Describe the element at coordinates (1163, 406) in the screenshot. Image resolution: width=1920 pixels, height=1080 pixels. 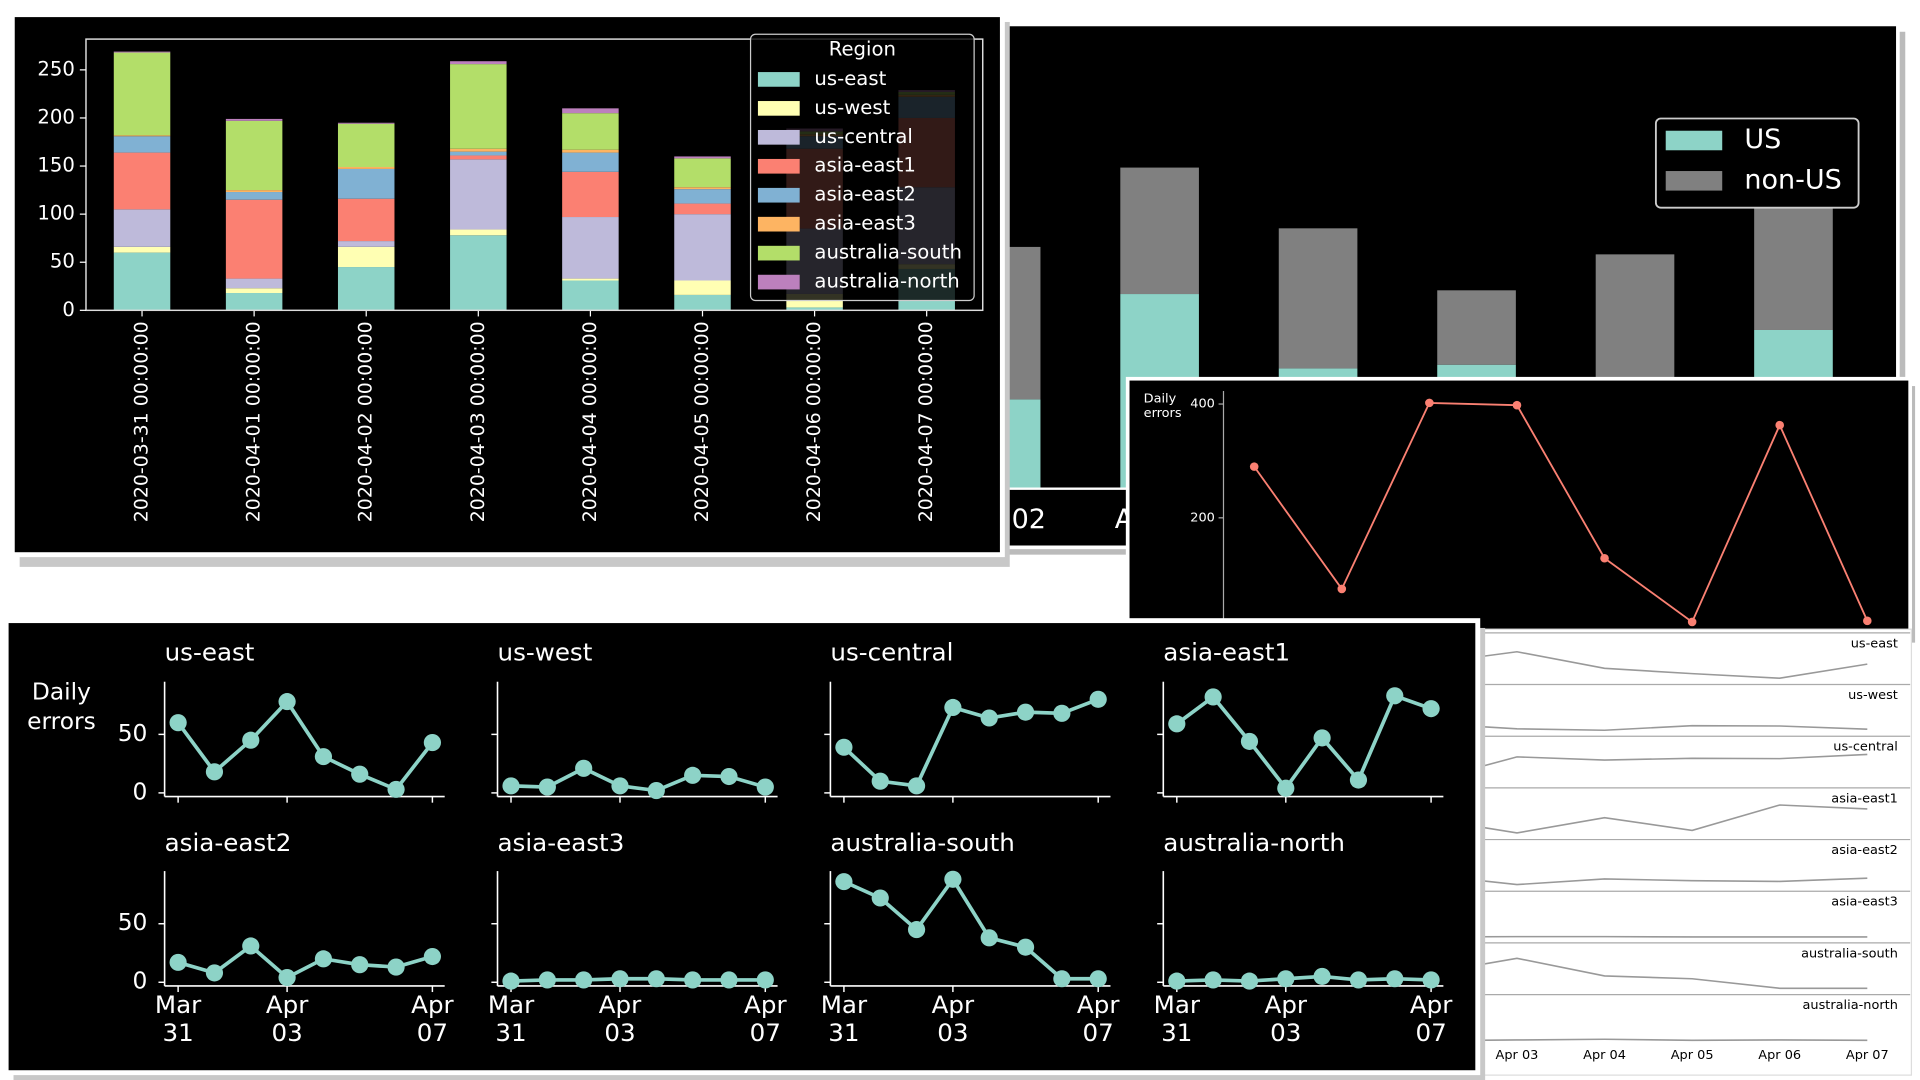
I see `y-axis-label: Daily errors` at that location.